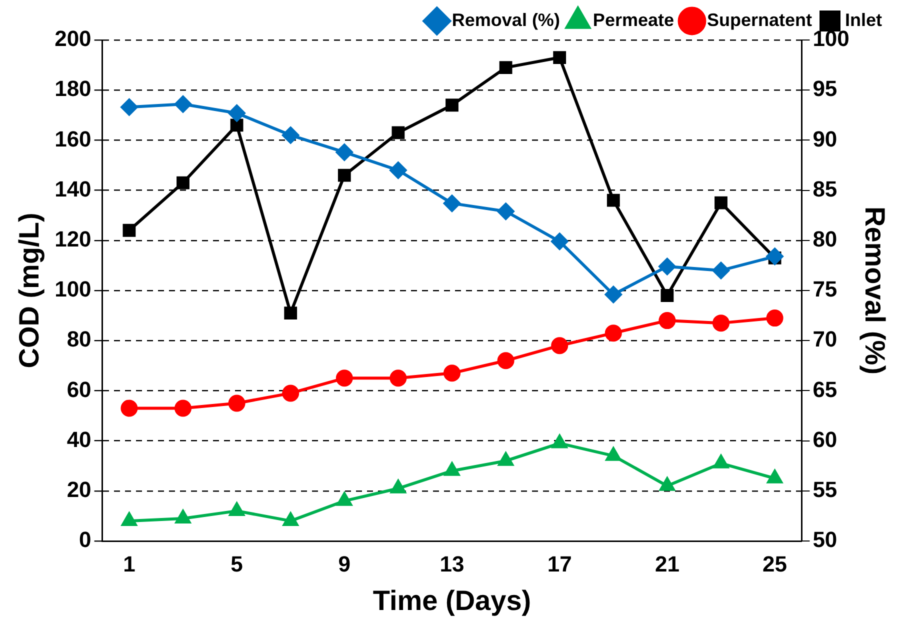  I want to click on y2-tick-label: 95, so click(825, 89).